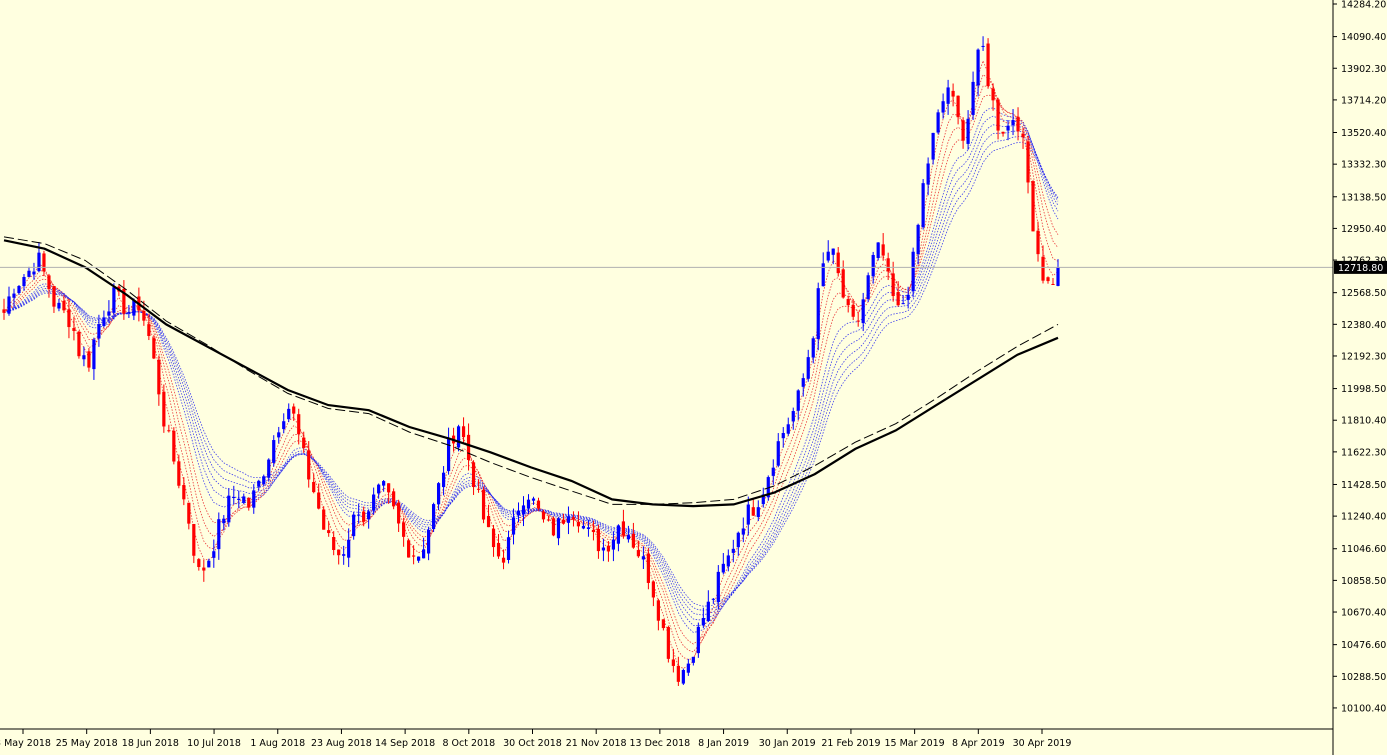 The height and width of the screenshot is (755, 1387). What do you see at coordinates (1363, 5) in the screenshot?
I see `y-tick-label: 14284.20` at bounding box center [1363, 5].